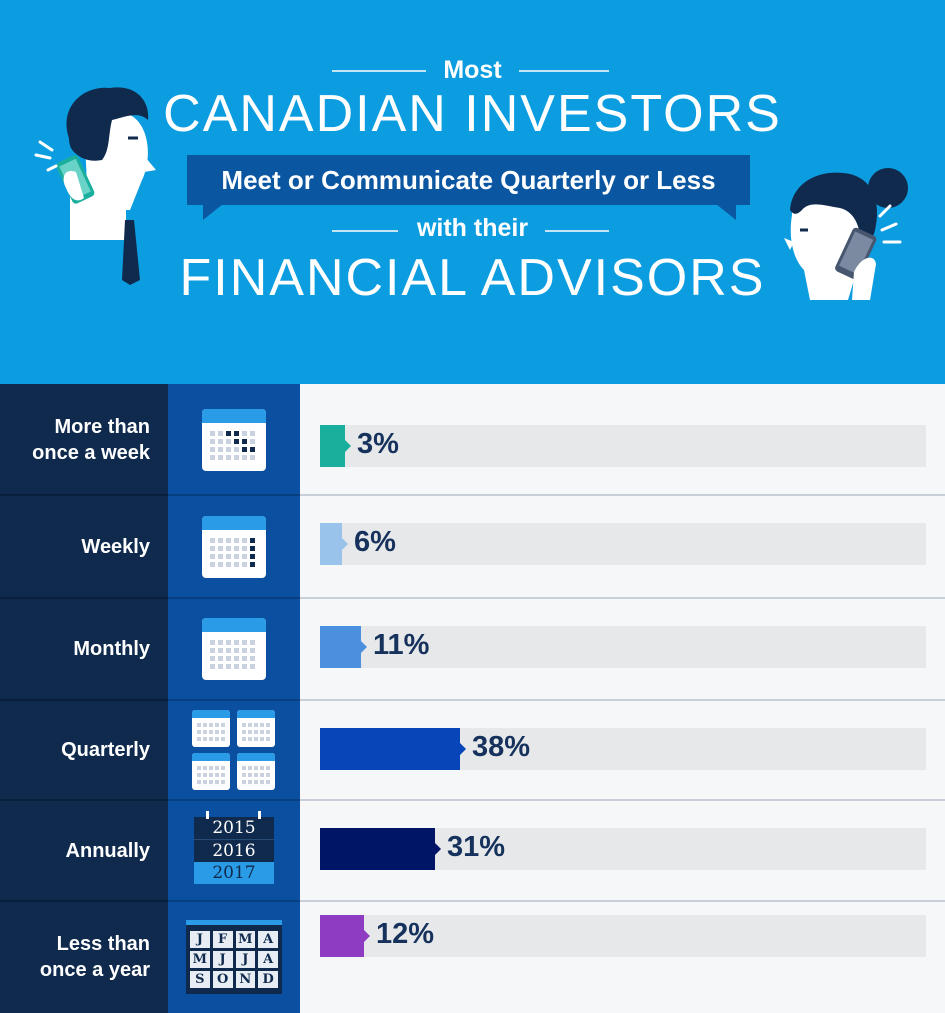  Describe the element at coordinates (91, 439) in the screenshot. I see `category-label: More than once a week` at that location.